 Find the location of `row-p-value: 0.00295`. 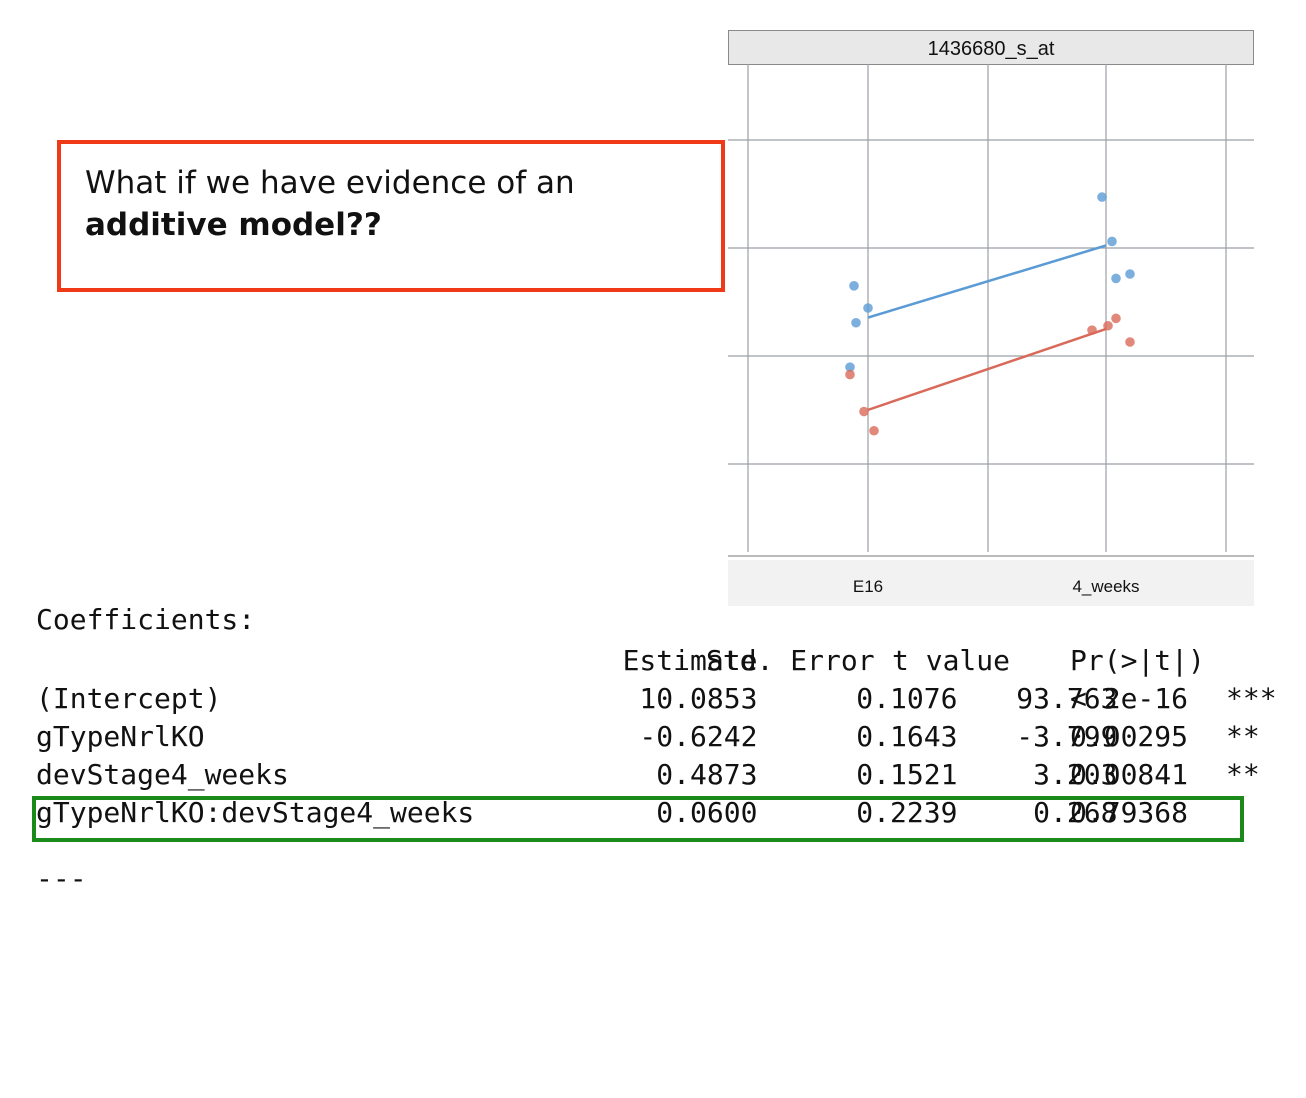

row-p-value: 0.00295 is located at coordinates (1129, 736).